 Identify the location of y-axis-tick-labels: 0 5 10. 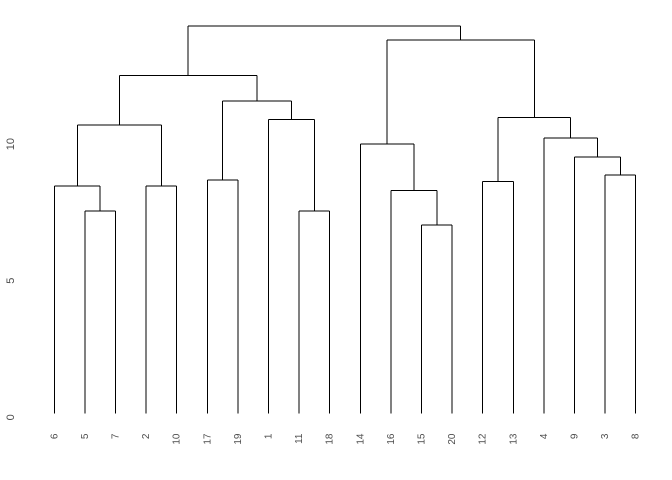
(11, 279).